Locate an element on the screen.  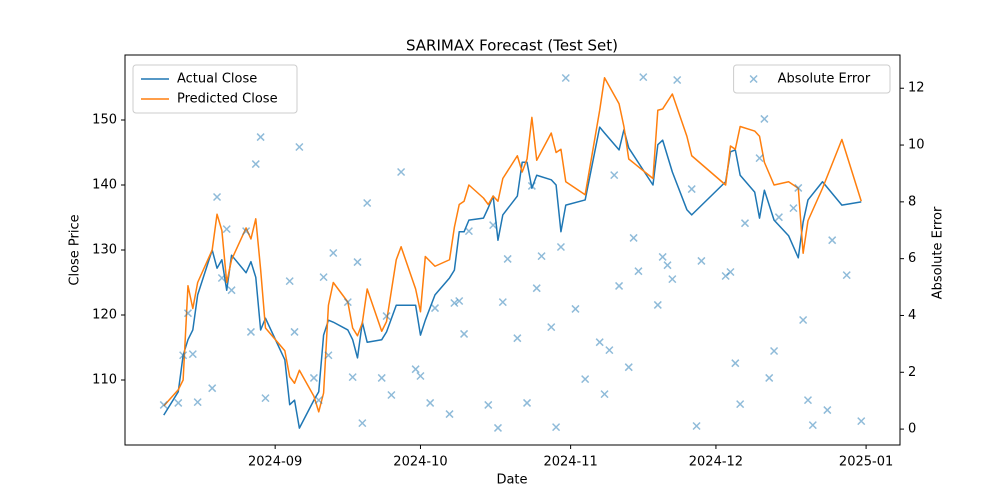
y2-tick-label: 6 is located at coordinates (912, 258).